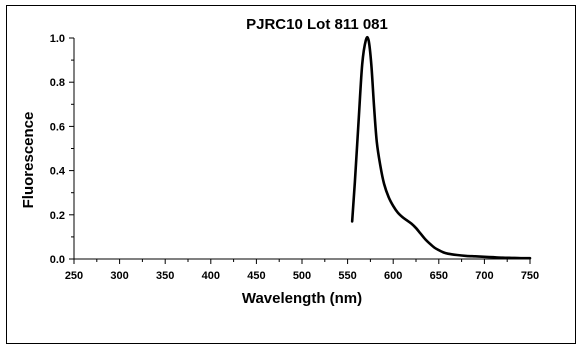  I want to click on x-tick-label: 550, so click(347, 276).